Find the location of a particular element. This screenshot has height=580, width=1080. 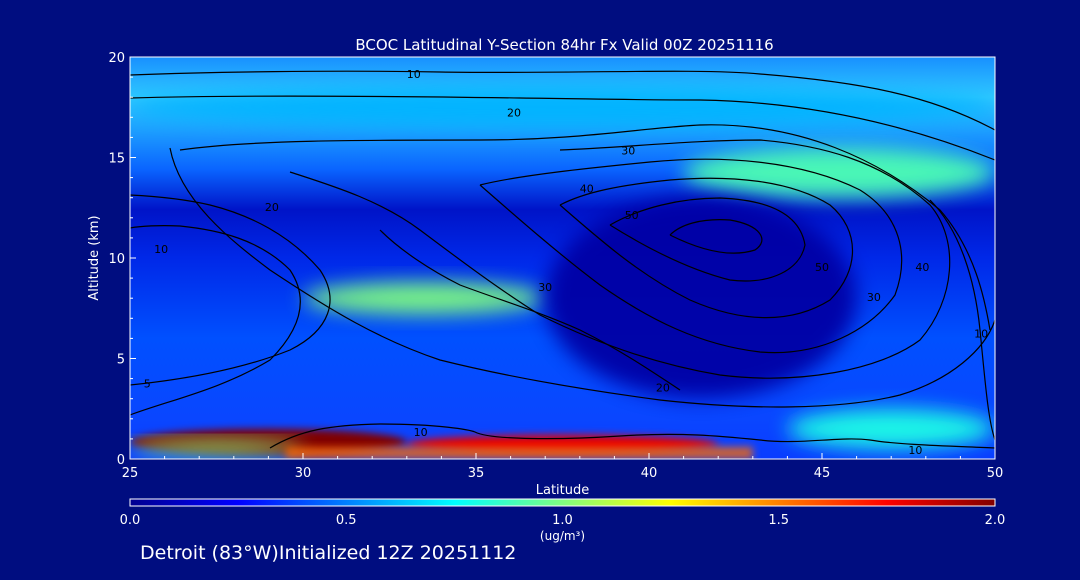

x-tick-label-4: 45 is located at coordinates (822, 473).